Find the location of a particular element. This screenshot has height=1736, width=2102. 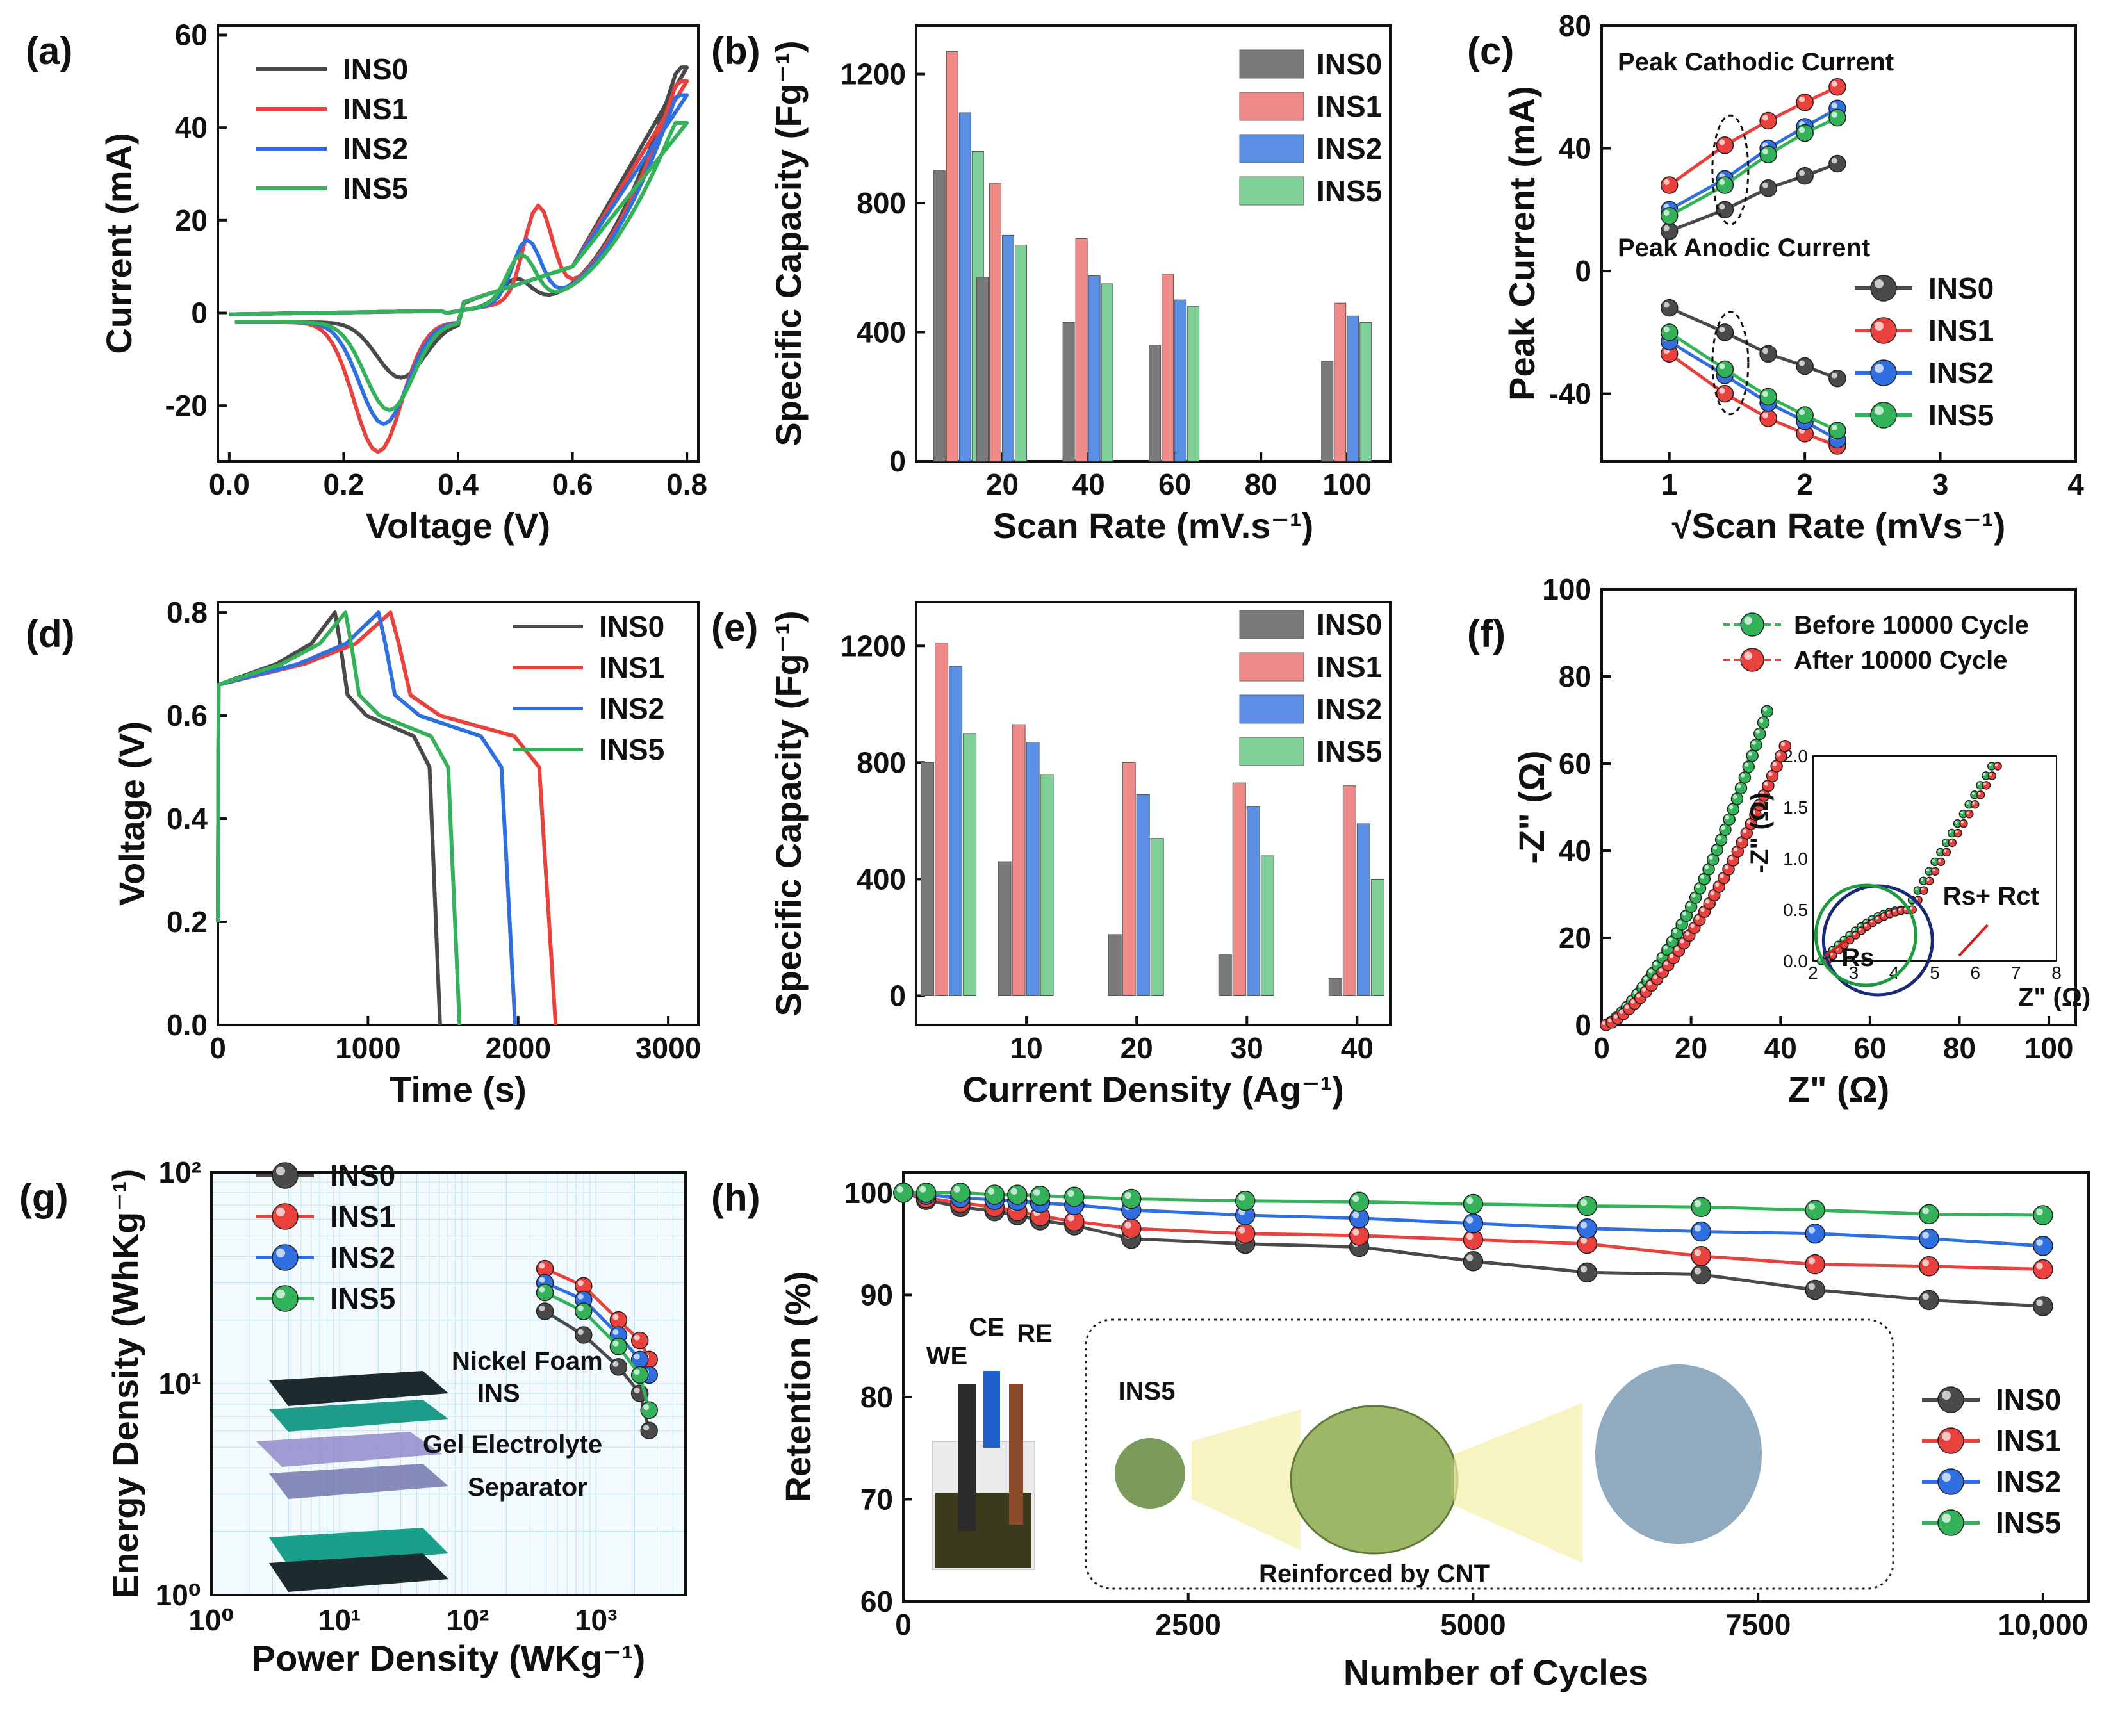

panel-h-xtick-label: 7500 is located at coordinates (1758, 1624).